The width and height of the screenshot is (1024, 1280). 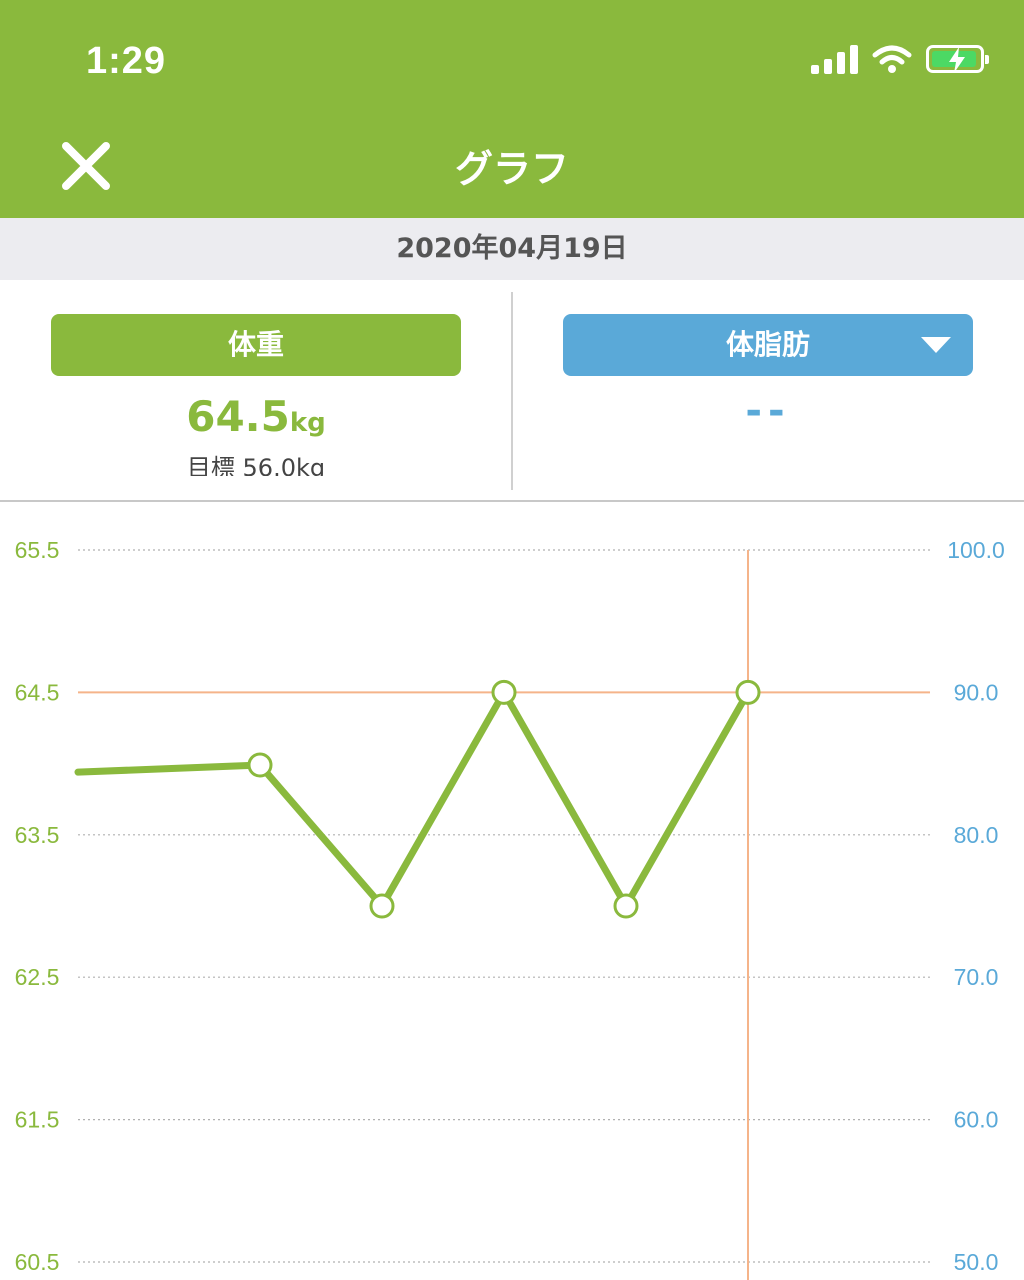 What do you see at coordinates (976, 550) in the screenshot?
I see `right-tick-label: 100.0` at bounding box center [976, 550].